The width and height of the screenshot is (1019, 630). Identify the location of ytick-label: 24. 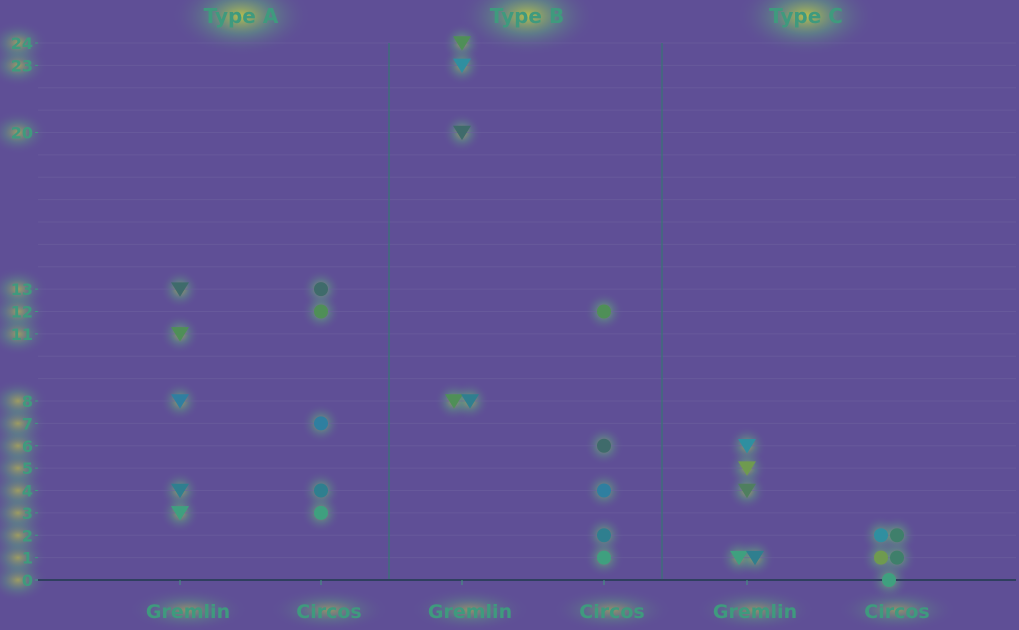
(22, 43).